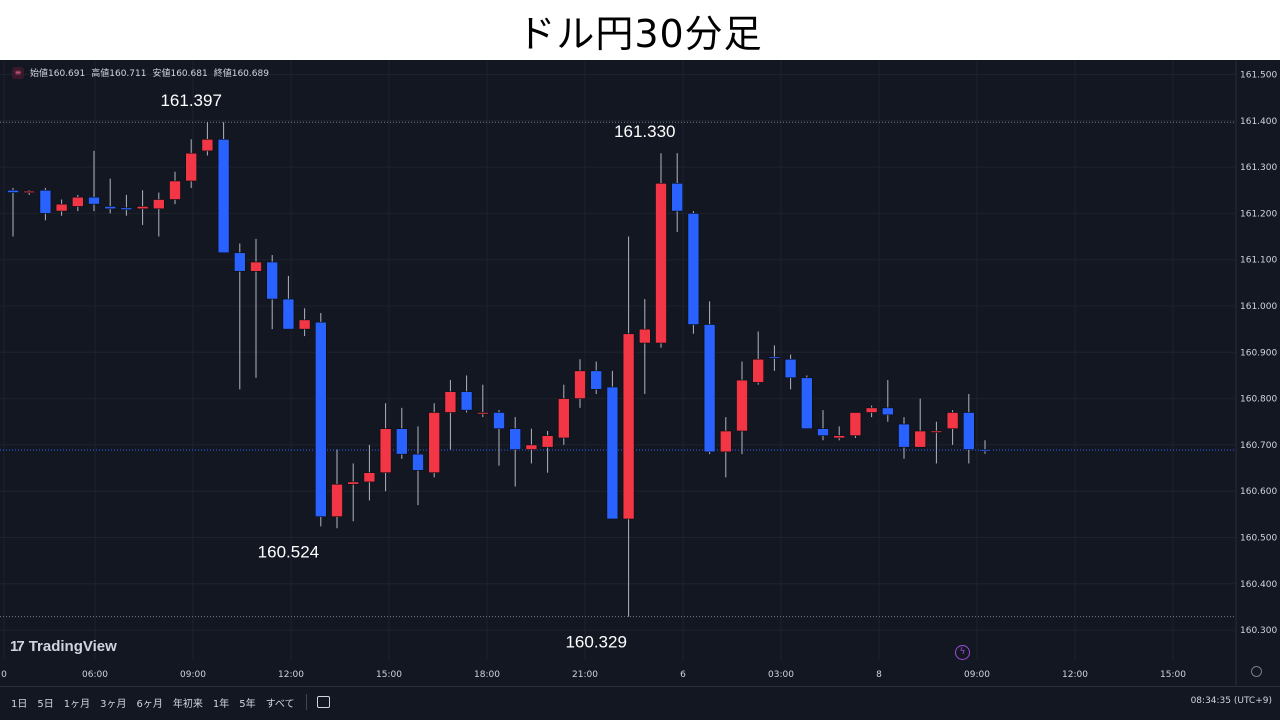  I want to click on x-tick-label: 8, so click(879, 675).